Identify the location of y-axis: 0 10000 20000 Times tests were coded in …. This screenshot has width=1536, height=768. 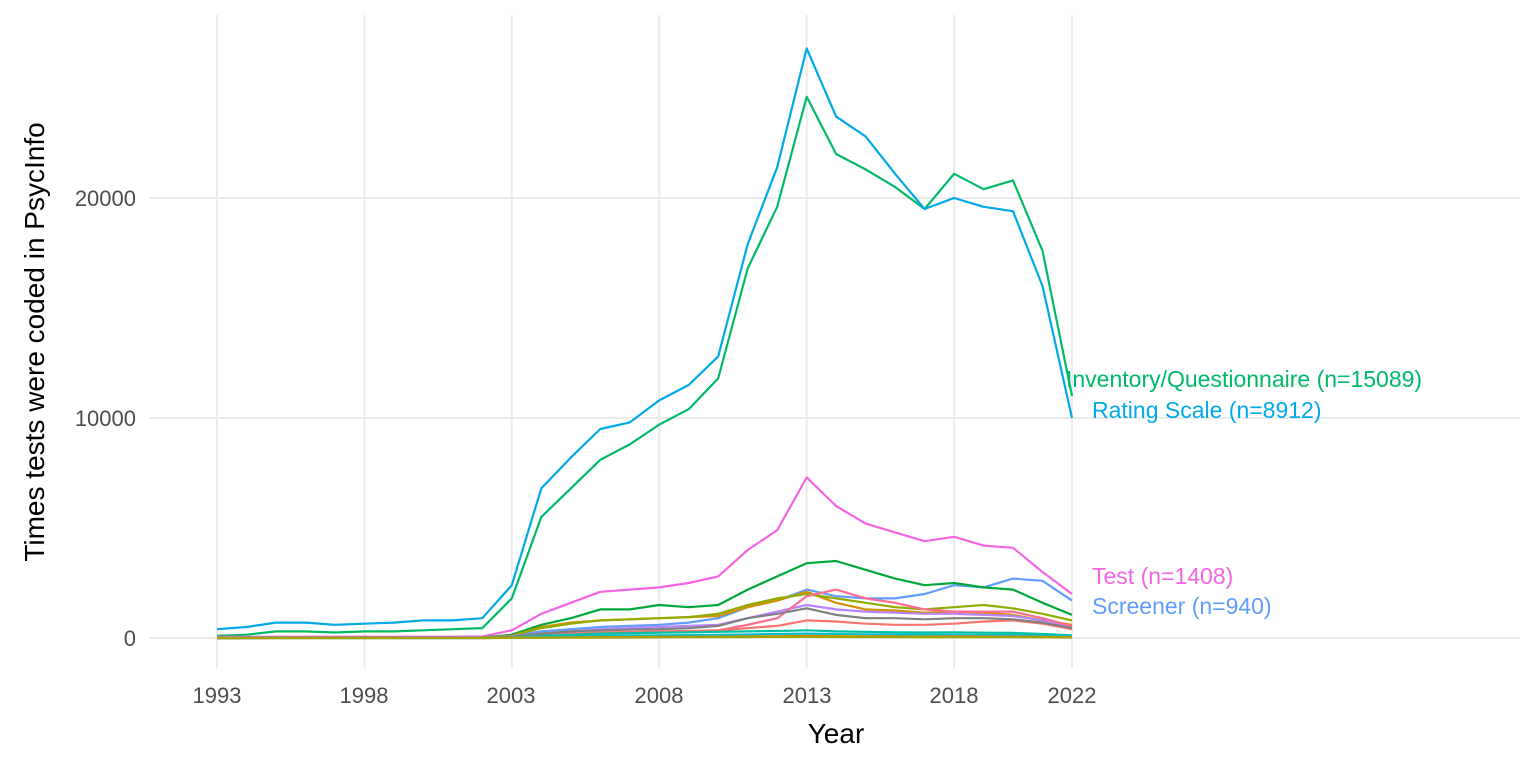
(77, 386).